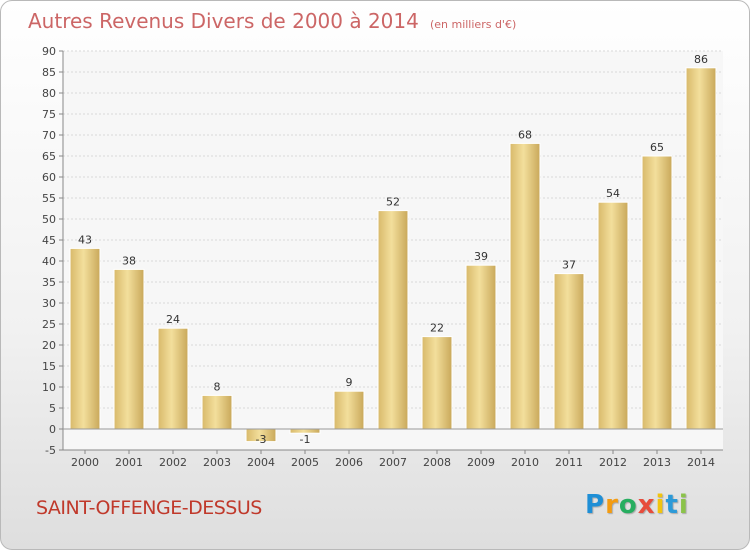  Describe the element at coordinates (613, 193) in the screenshot. I see `data-label-2012: 54` at that location.